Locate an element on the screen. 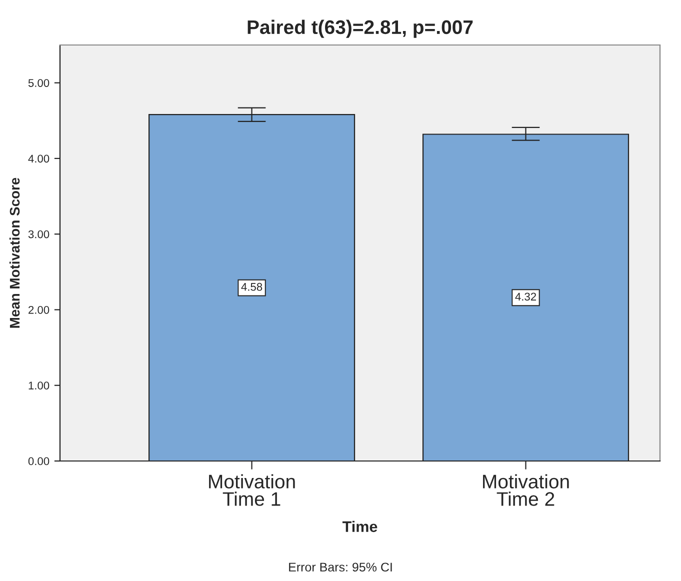 This screenshot has height=581, width=681. y-tick-label: 5.00 is located at coordinates (39, 83).